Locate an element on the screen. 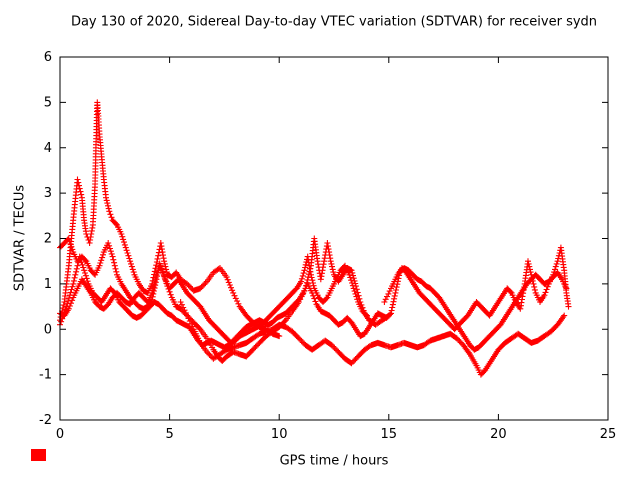  x-tick-label: 20 is located at coordinates (498, 434).